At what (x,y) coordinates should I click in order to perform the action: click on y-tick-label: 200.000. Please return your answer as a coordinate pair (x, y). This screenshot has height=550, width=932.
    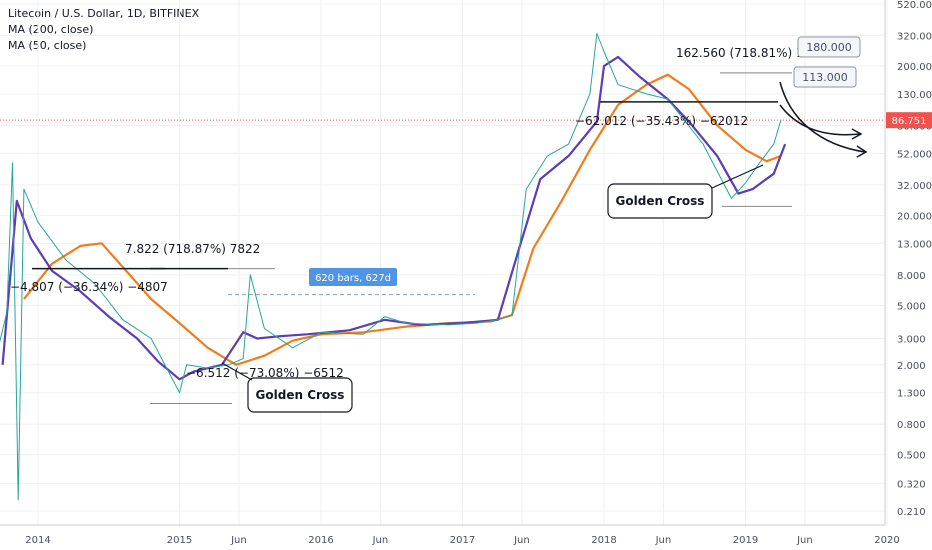
    Looking at the image, I should click on (914, 67).